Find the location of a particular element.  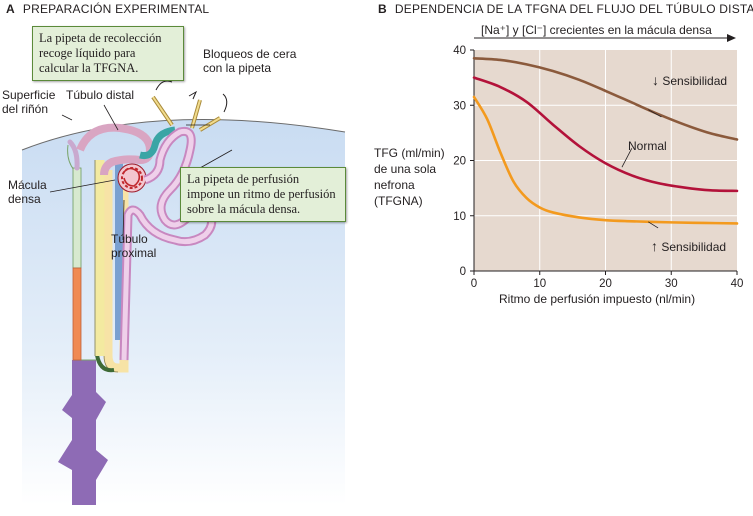

y-axis-label: TFG (ml/min) de una sola nefrona (TFGNA) is located at coordinates (409, 177).